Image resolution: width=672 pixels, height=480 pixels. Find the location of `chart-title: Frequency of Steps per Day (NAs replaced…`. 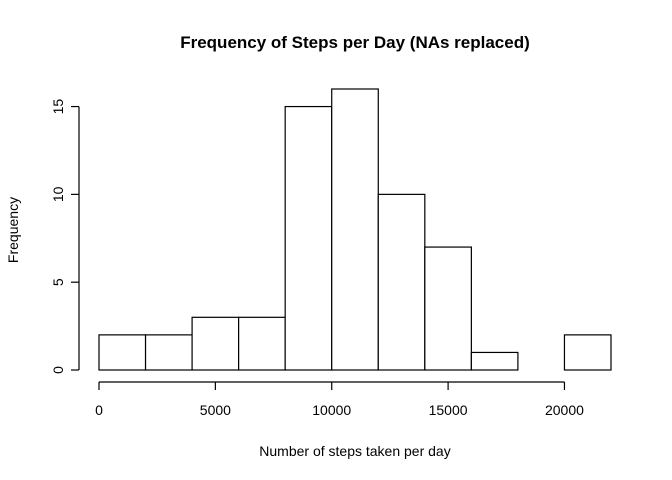

chart-title: Frequency of Steps per Day (NAs replaced… is located at coordinates (355, 42).